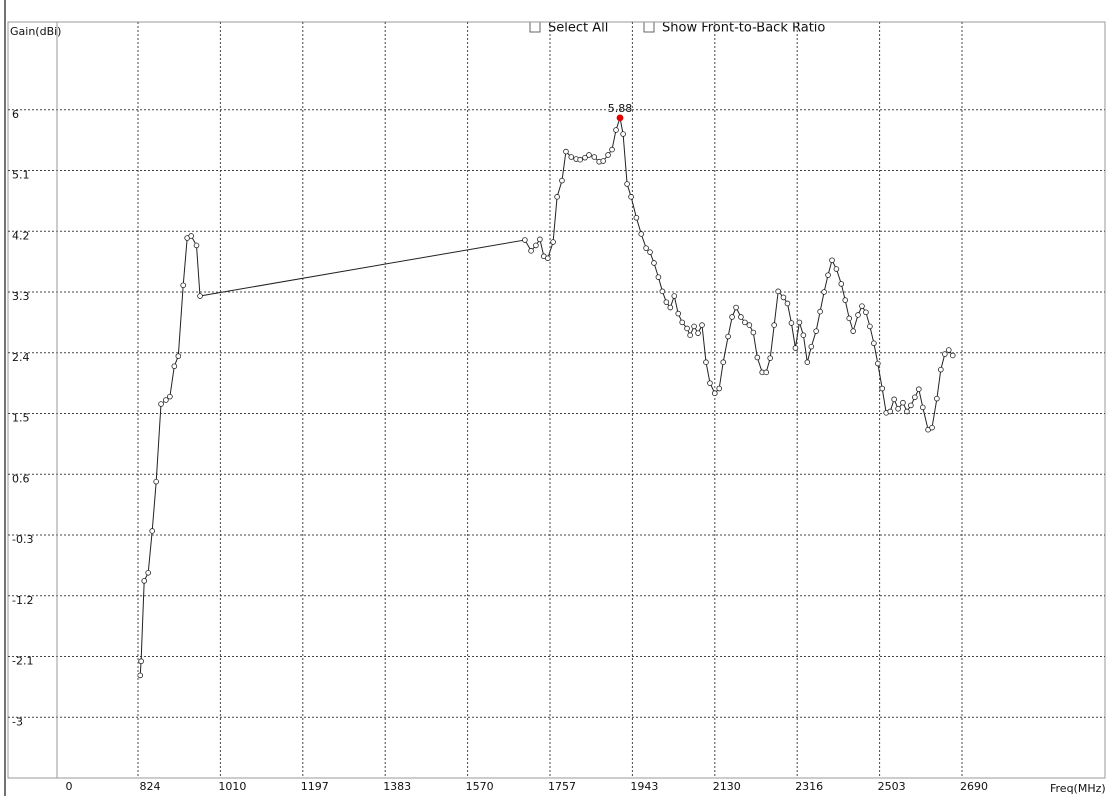  I want to click on checkbox-label: Show Front-to-Back Ratio, so click(743, 28).